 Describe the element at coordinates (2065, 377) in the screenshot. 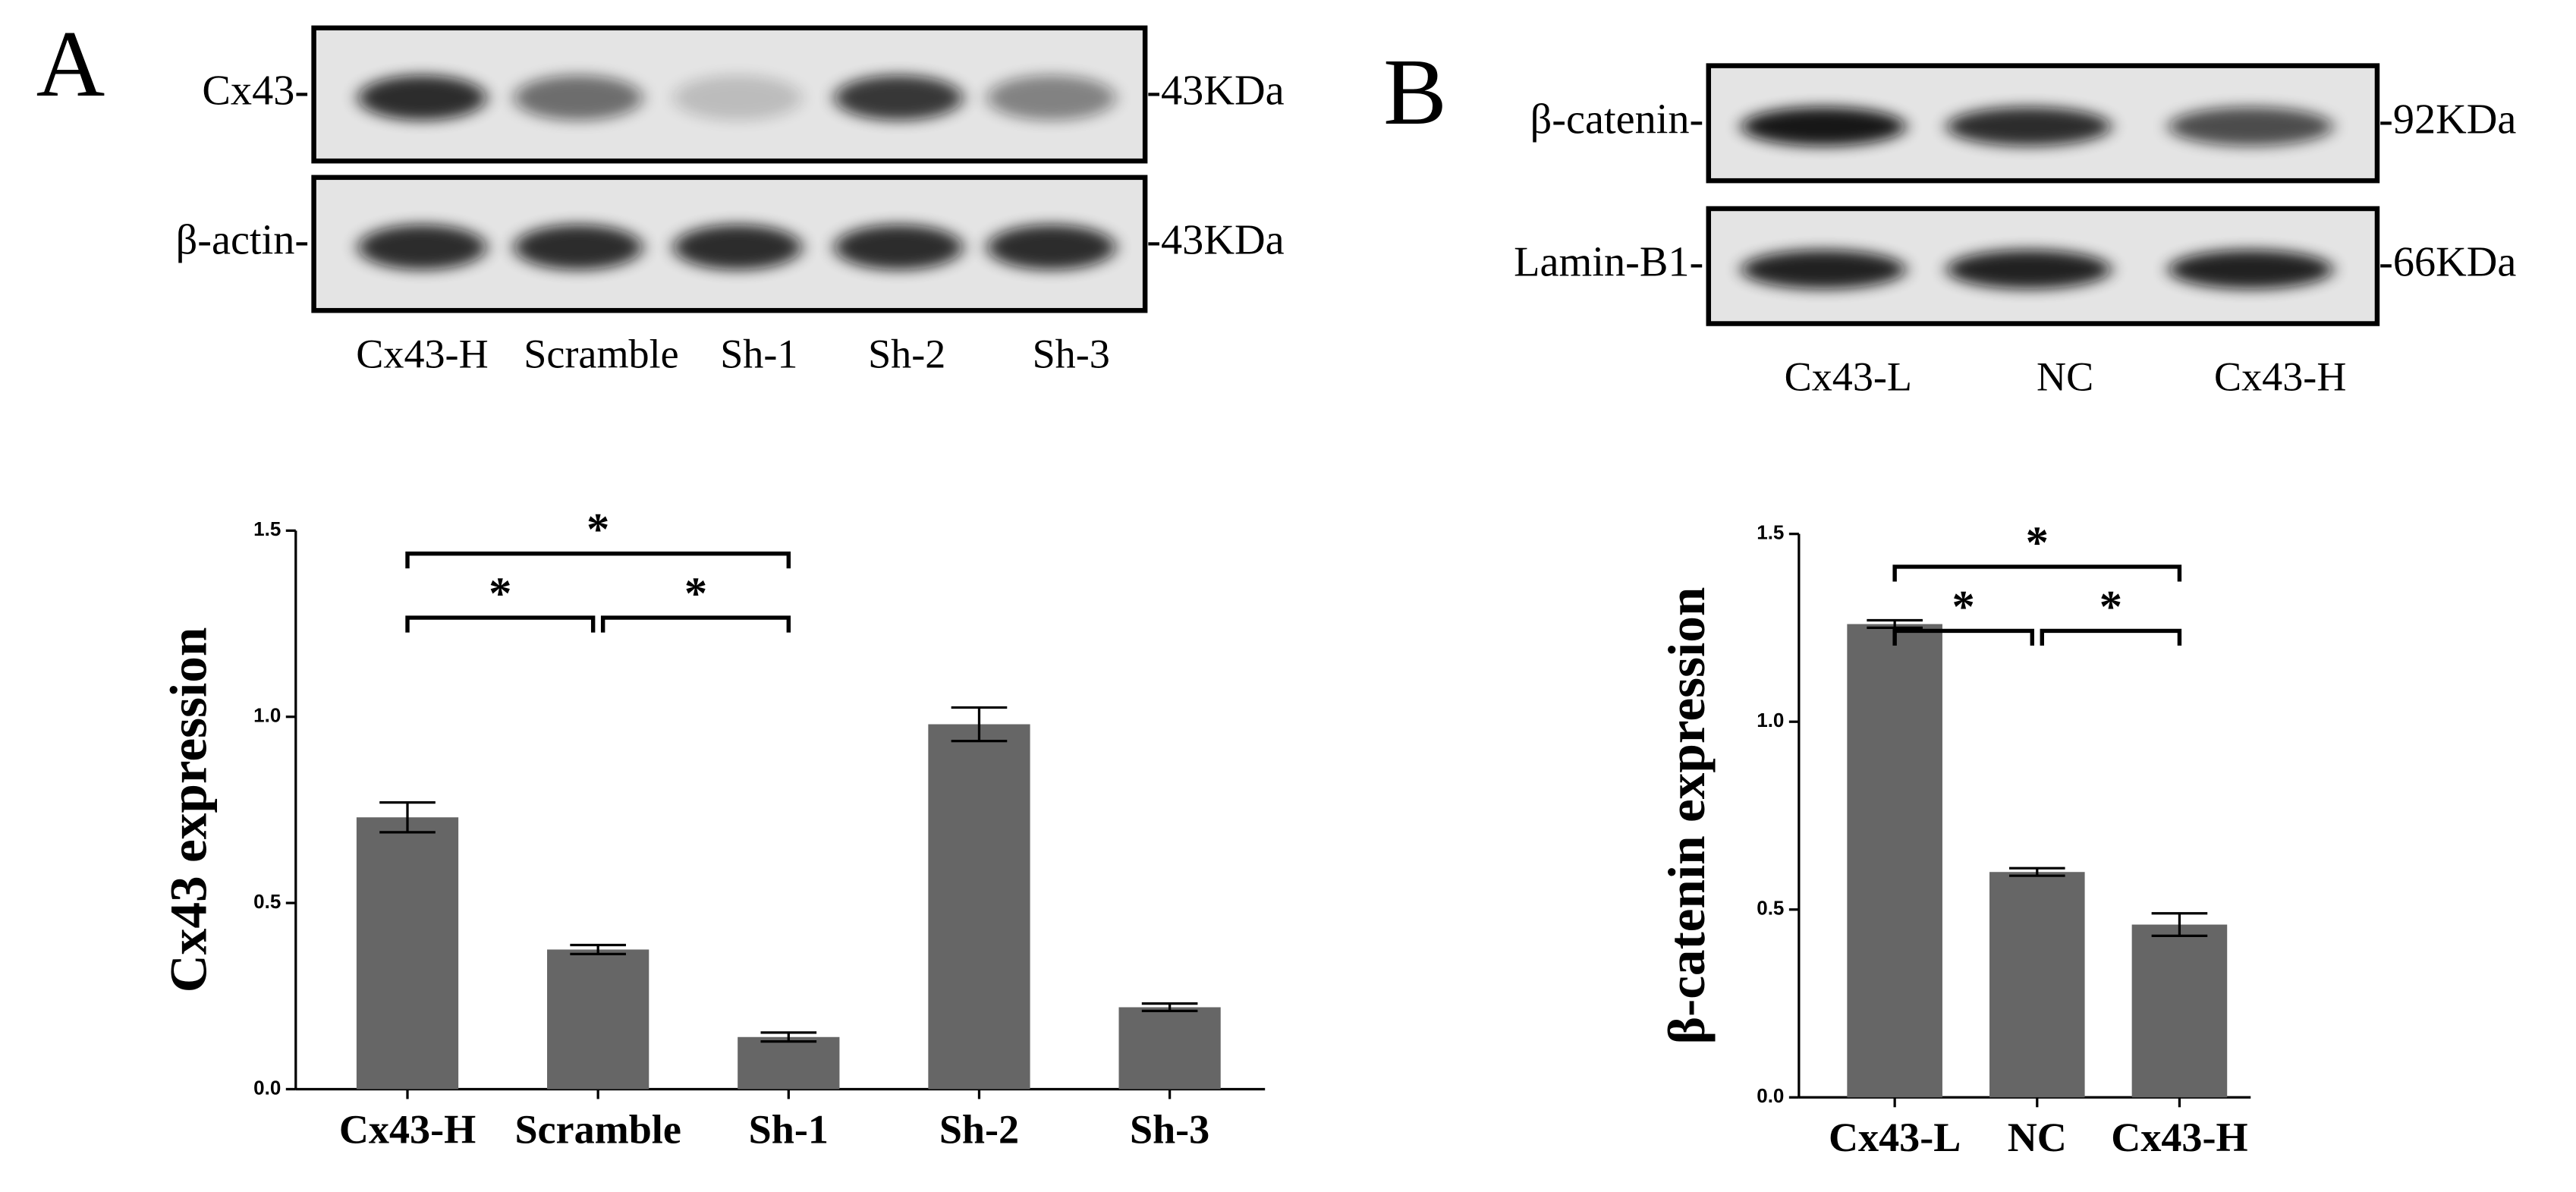

I see `lane-label: NC` at that location.